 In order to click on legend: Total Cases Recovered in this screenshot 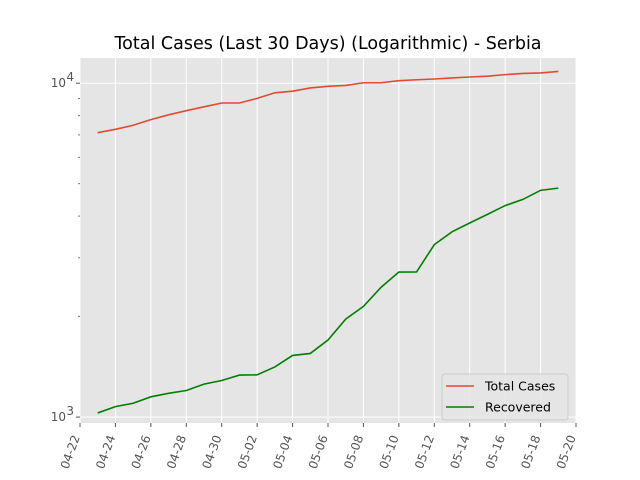, I will do `click(505, 397)`.